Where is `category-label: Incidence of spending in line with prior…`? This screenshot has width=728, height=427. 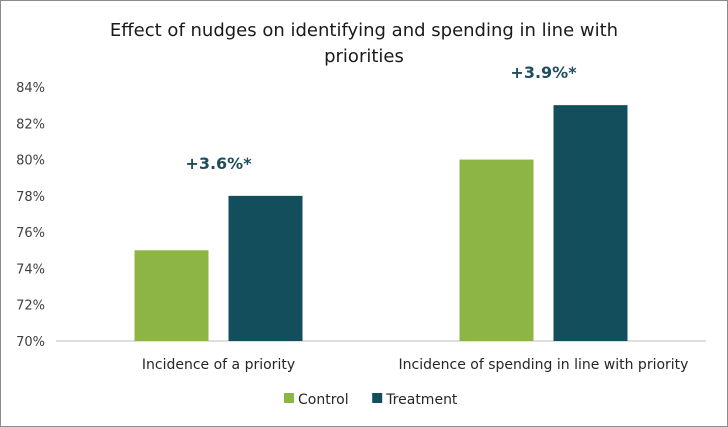
category-label: Incidence of spending in line with prior… is located at coordinates (544, 365).